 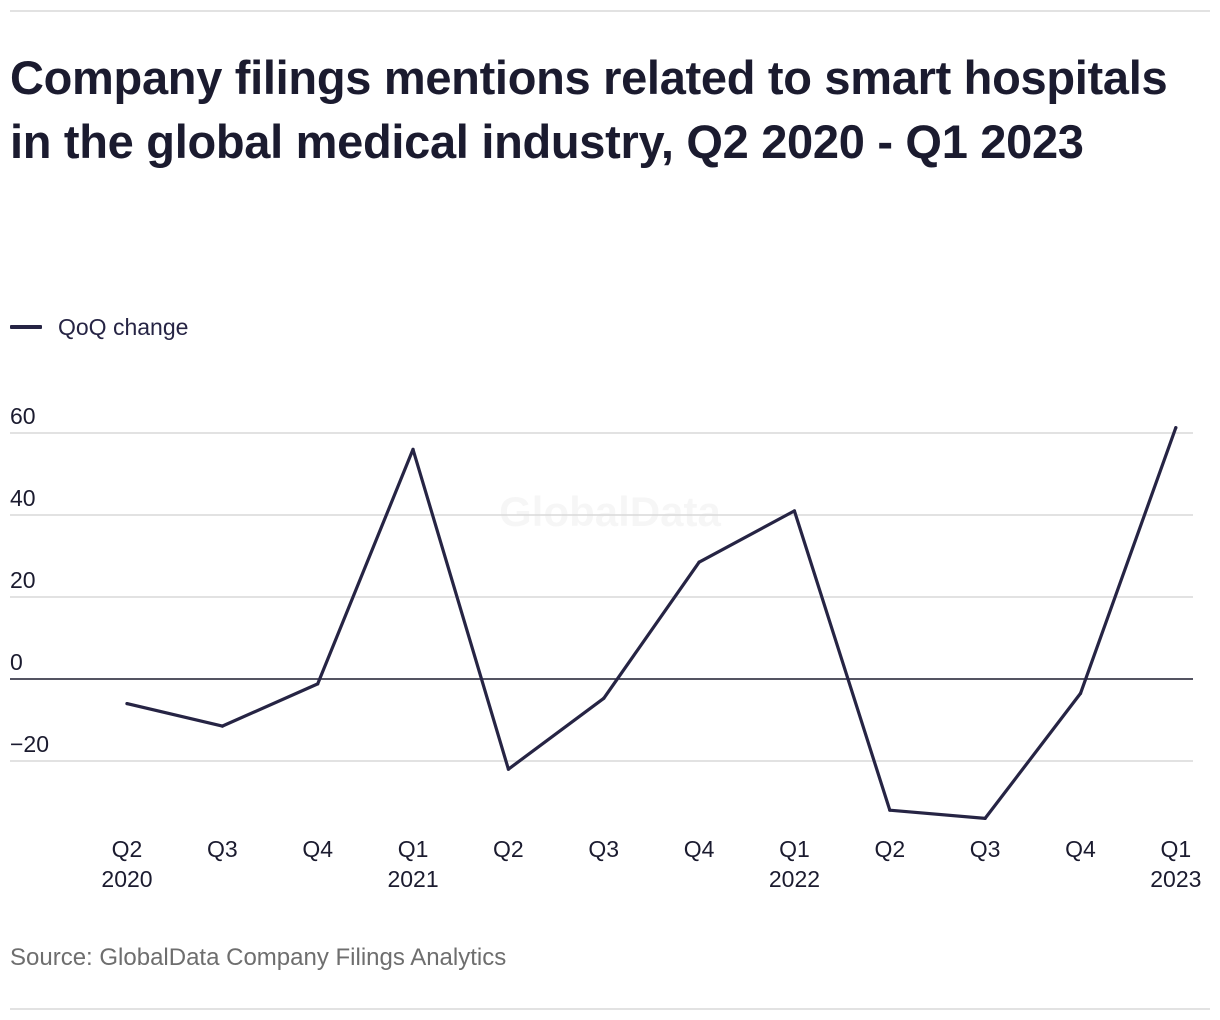 I want to click on x-tick-year-label: 2023, so click(x=1175, y=879).